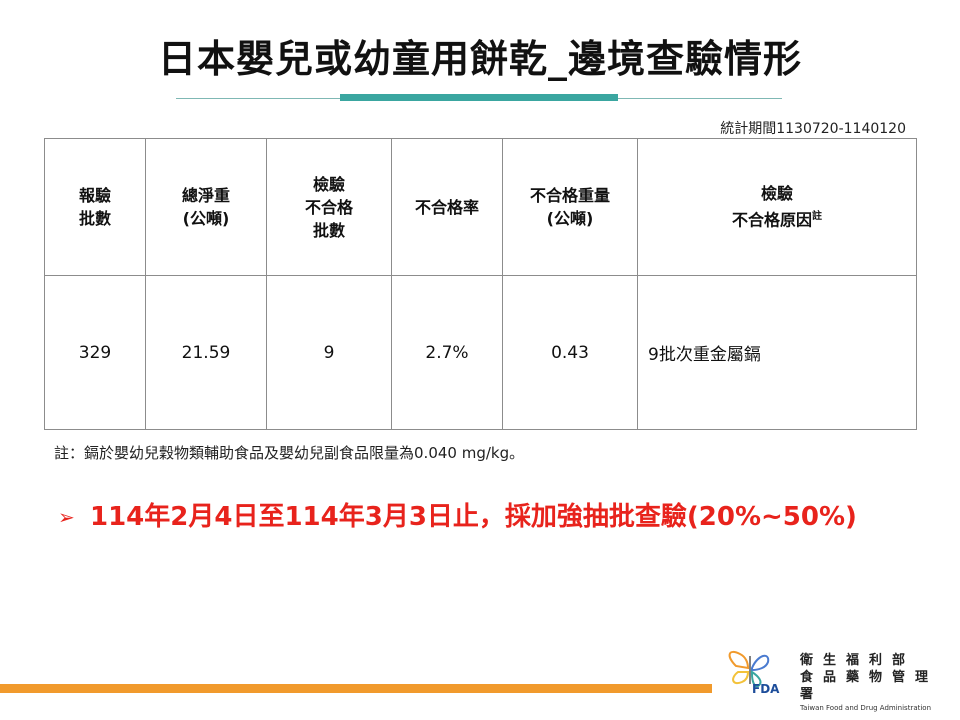 The width and height of the screenshot is (960, 720). I want to click on cell-total-net-weight: 21.59, so click(206, 352).